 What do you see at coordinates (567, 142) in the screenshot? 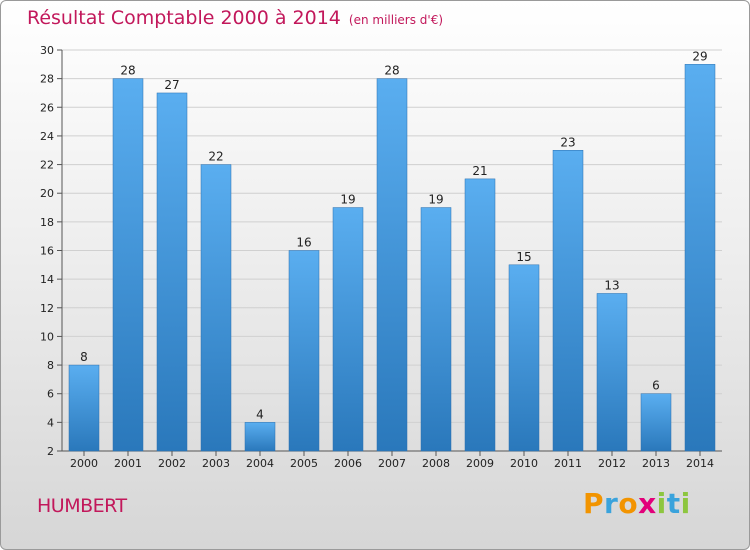
I see `bar-value-label: 23` at bounding box center [567, 142].